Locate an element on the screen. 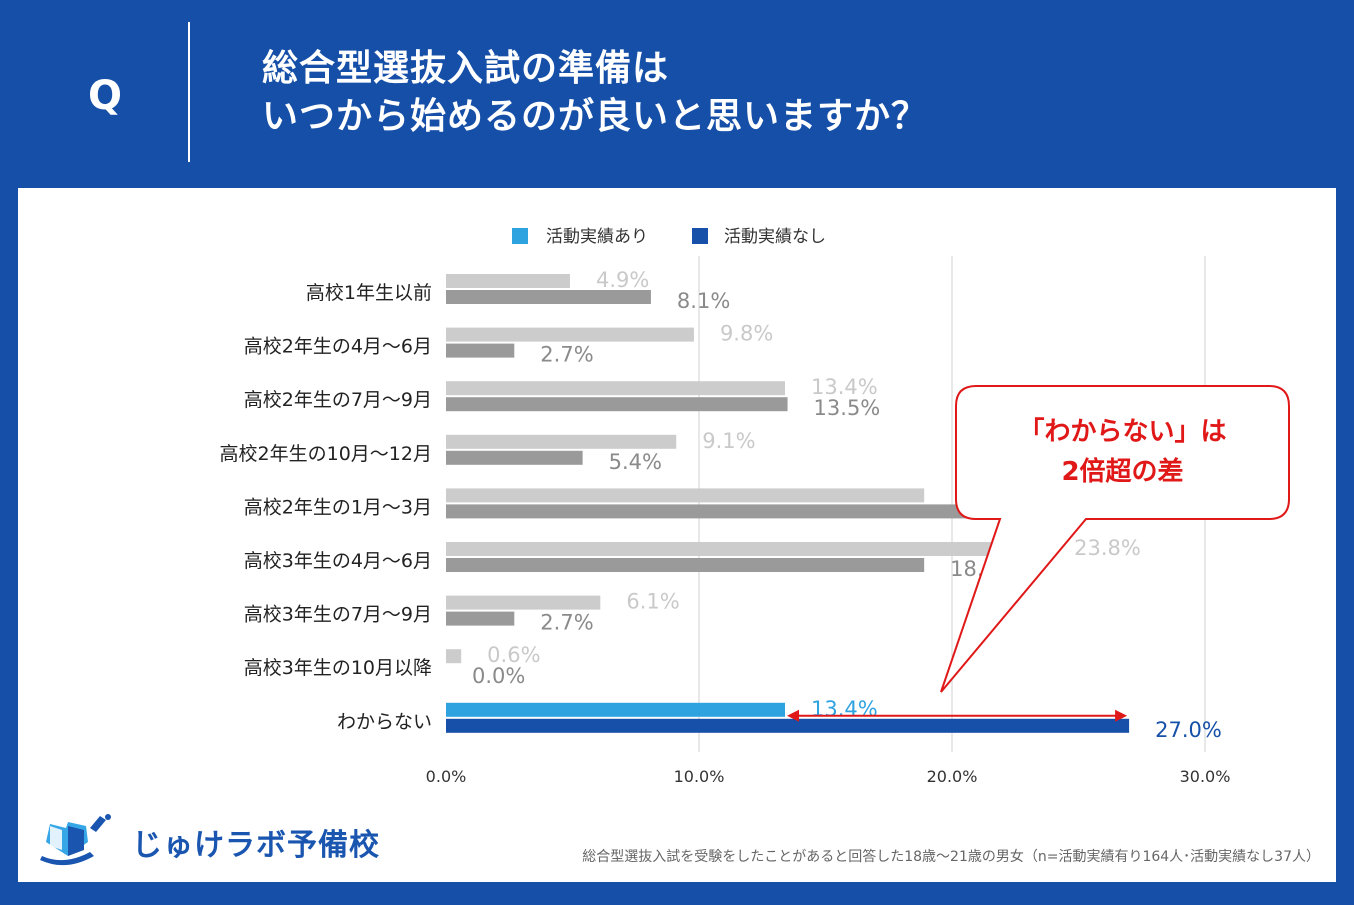  value-label-series-1: 0.6% is located at coordinates (513, 655).